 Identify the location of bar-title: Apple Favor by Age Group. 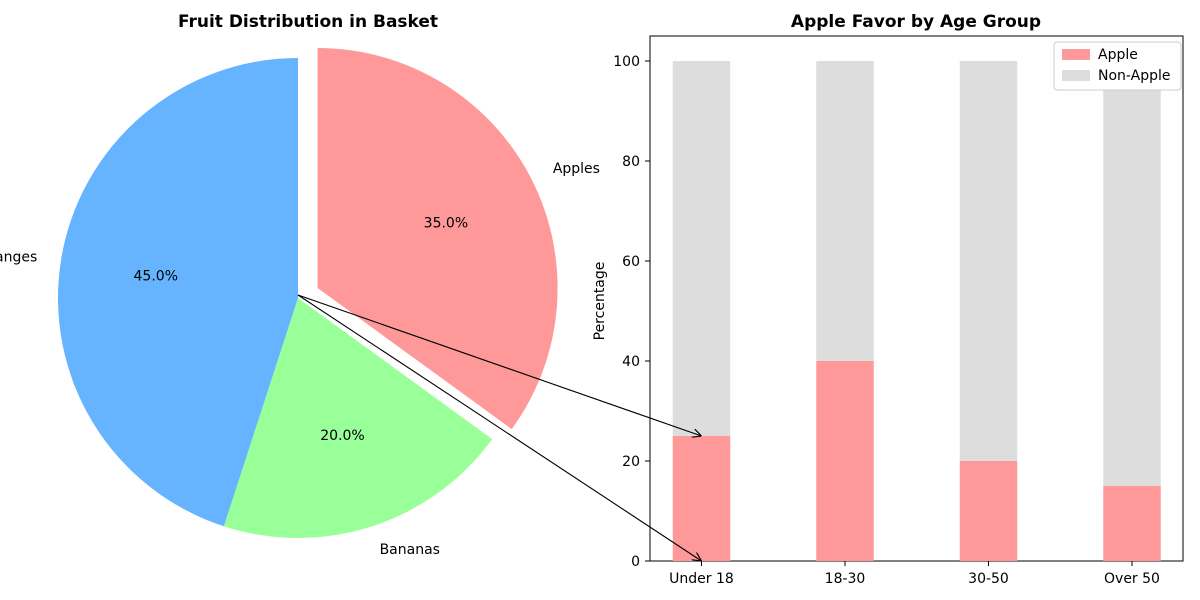
(916, 22).